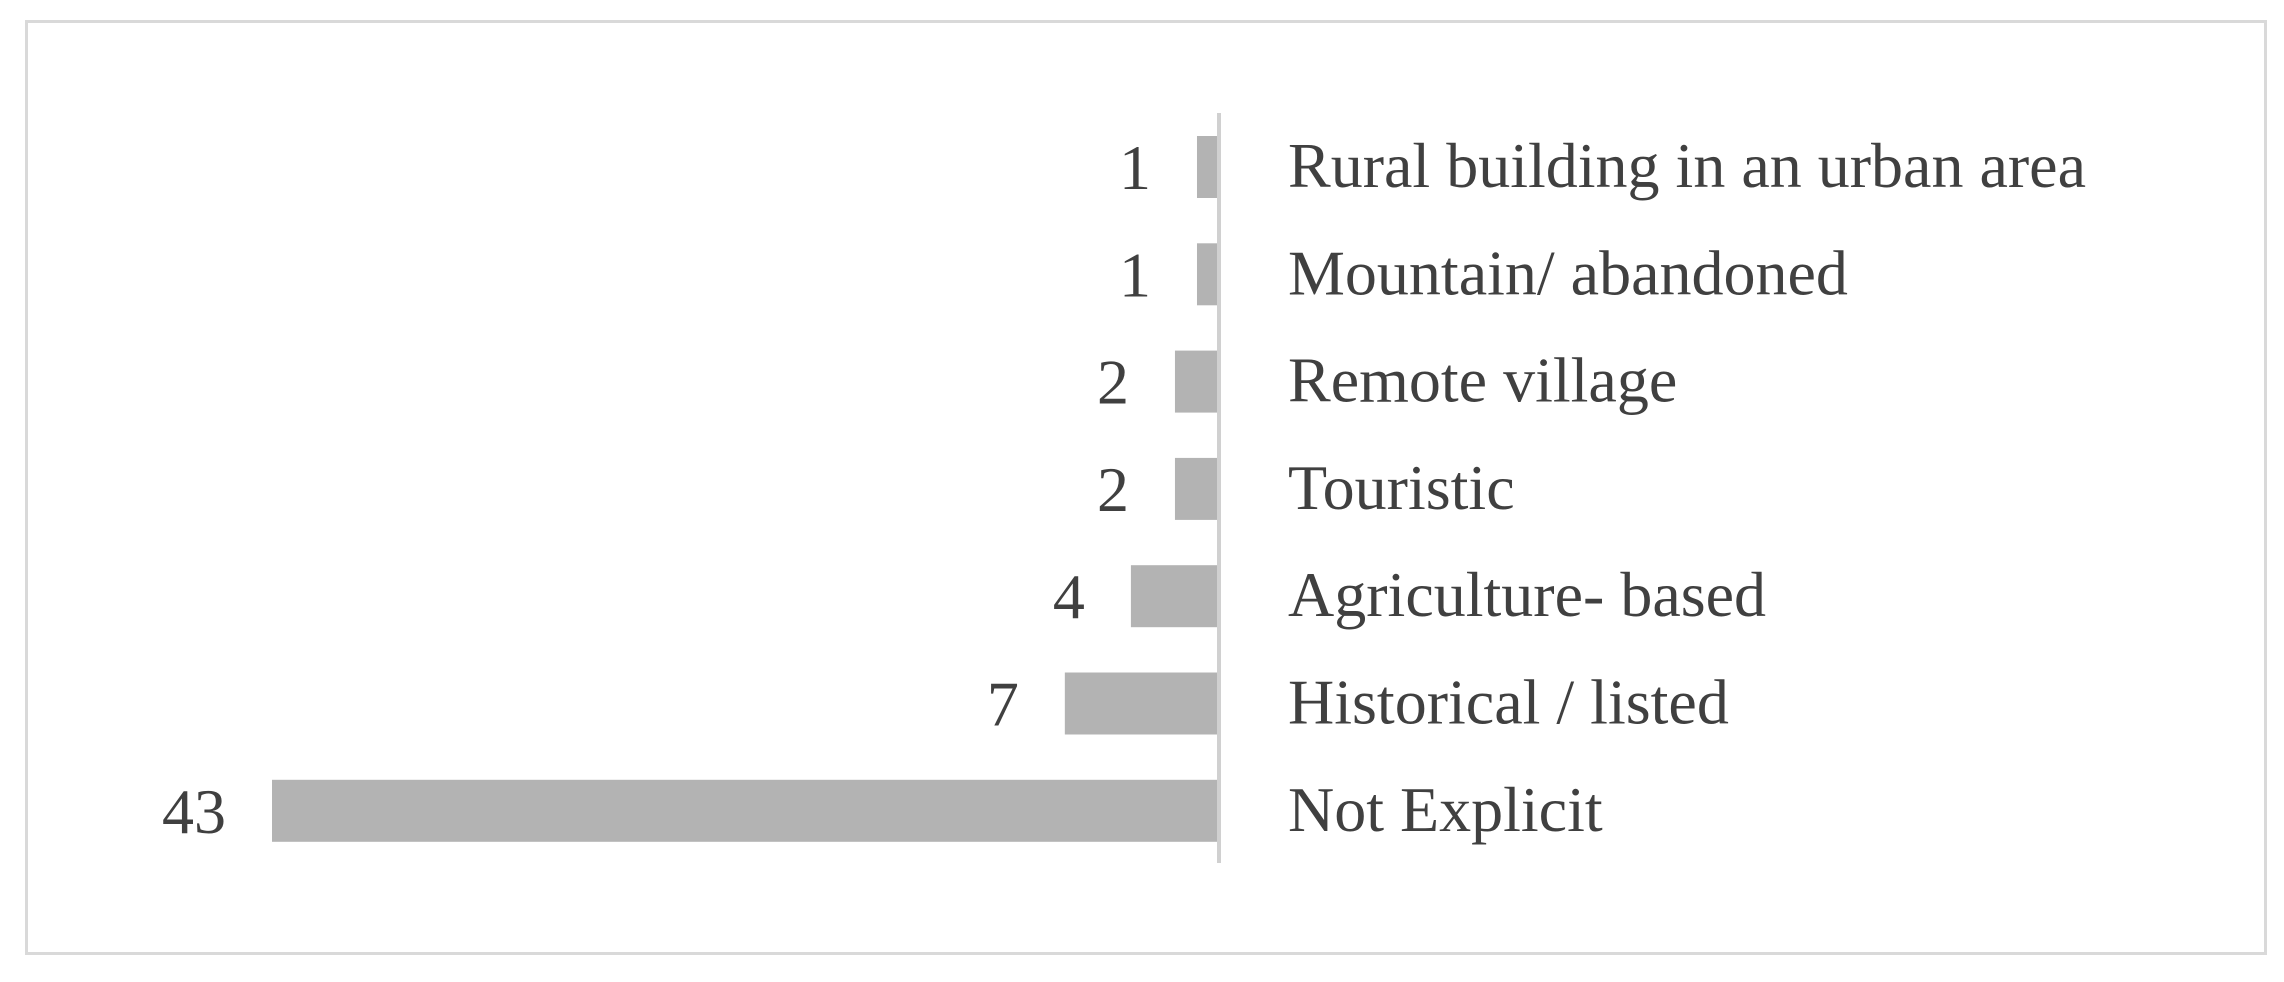 The image size is (2284, 982). Describe the element at coordinates (1482, 380) in the screenshot. I see `category-label: Remote village` at that location.